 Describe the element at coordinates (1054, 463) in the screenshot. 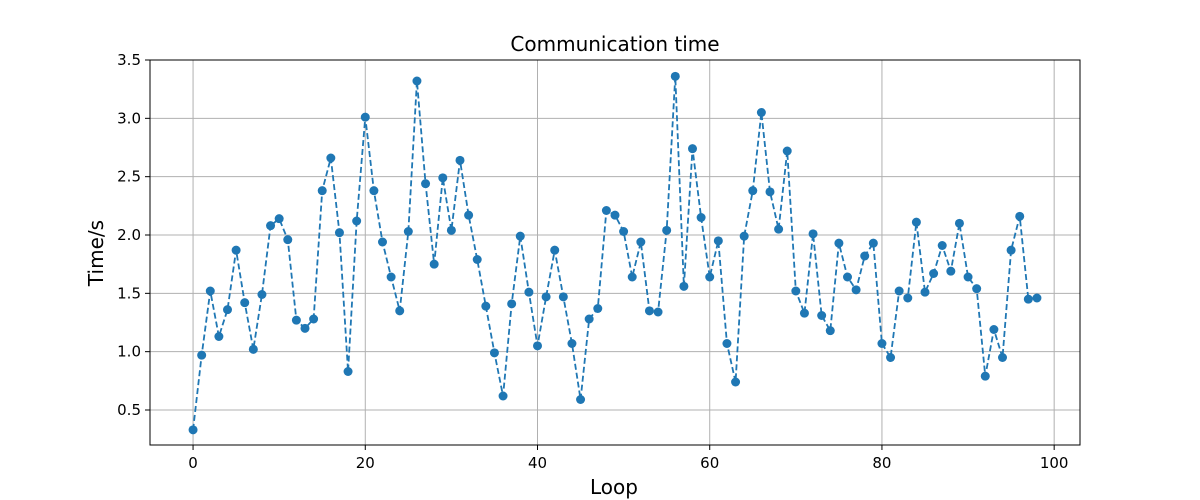

I see `x-tick-label: 100` at that location.